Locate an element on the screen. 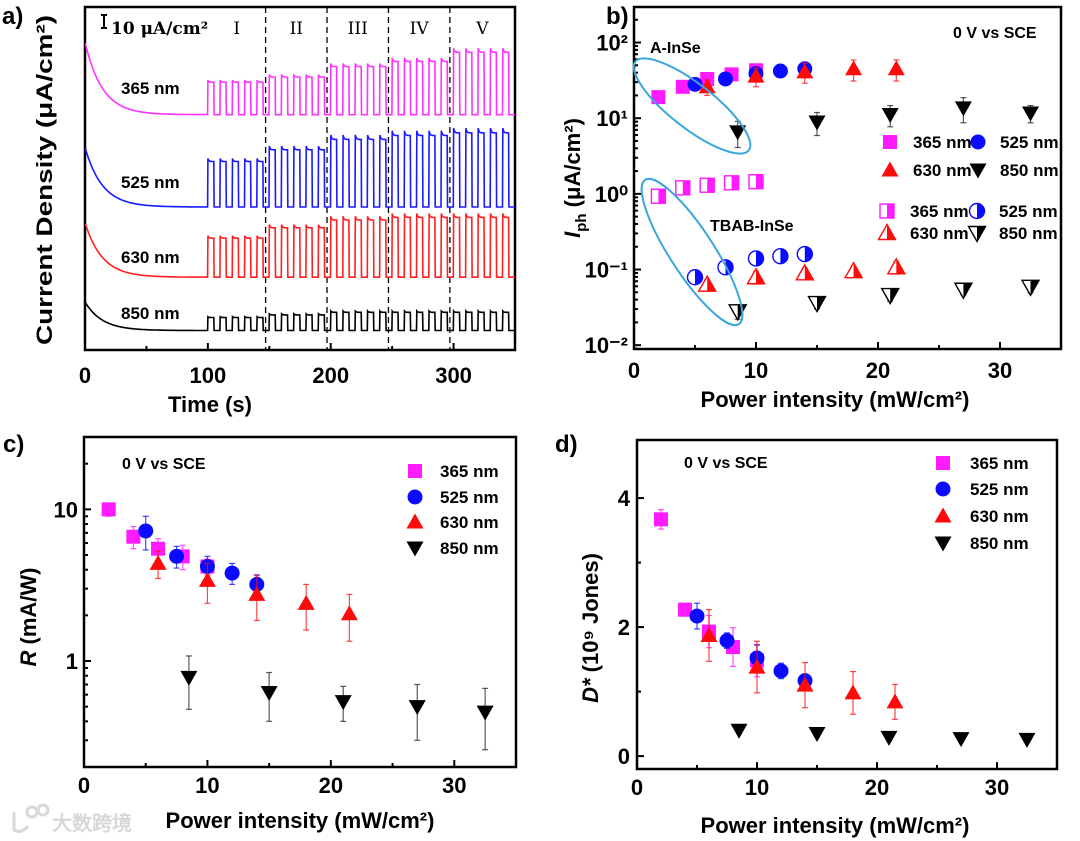 The height and width of the screenshot is (841, 1080). y-axis-title: Current Density (μA/cm²) is located at coordinates (44, 180).